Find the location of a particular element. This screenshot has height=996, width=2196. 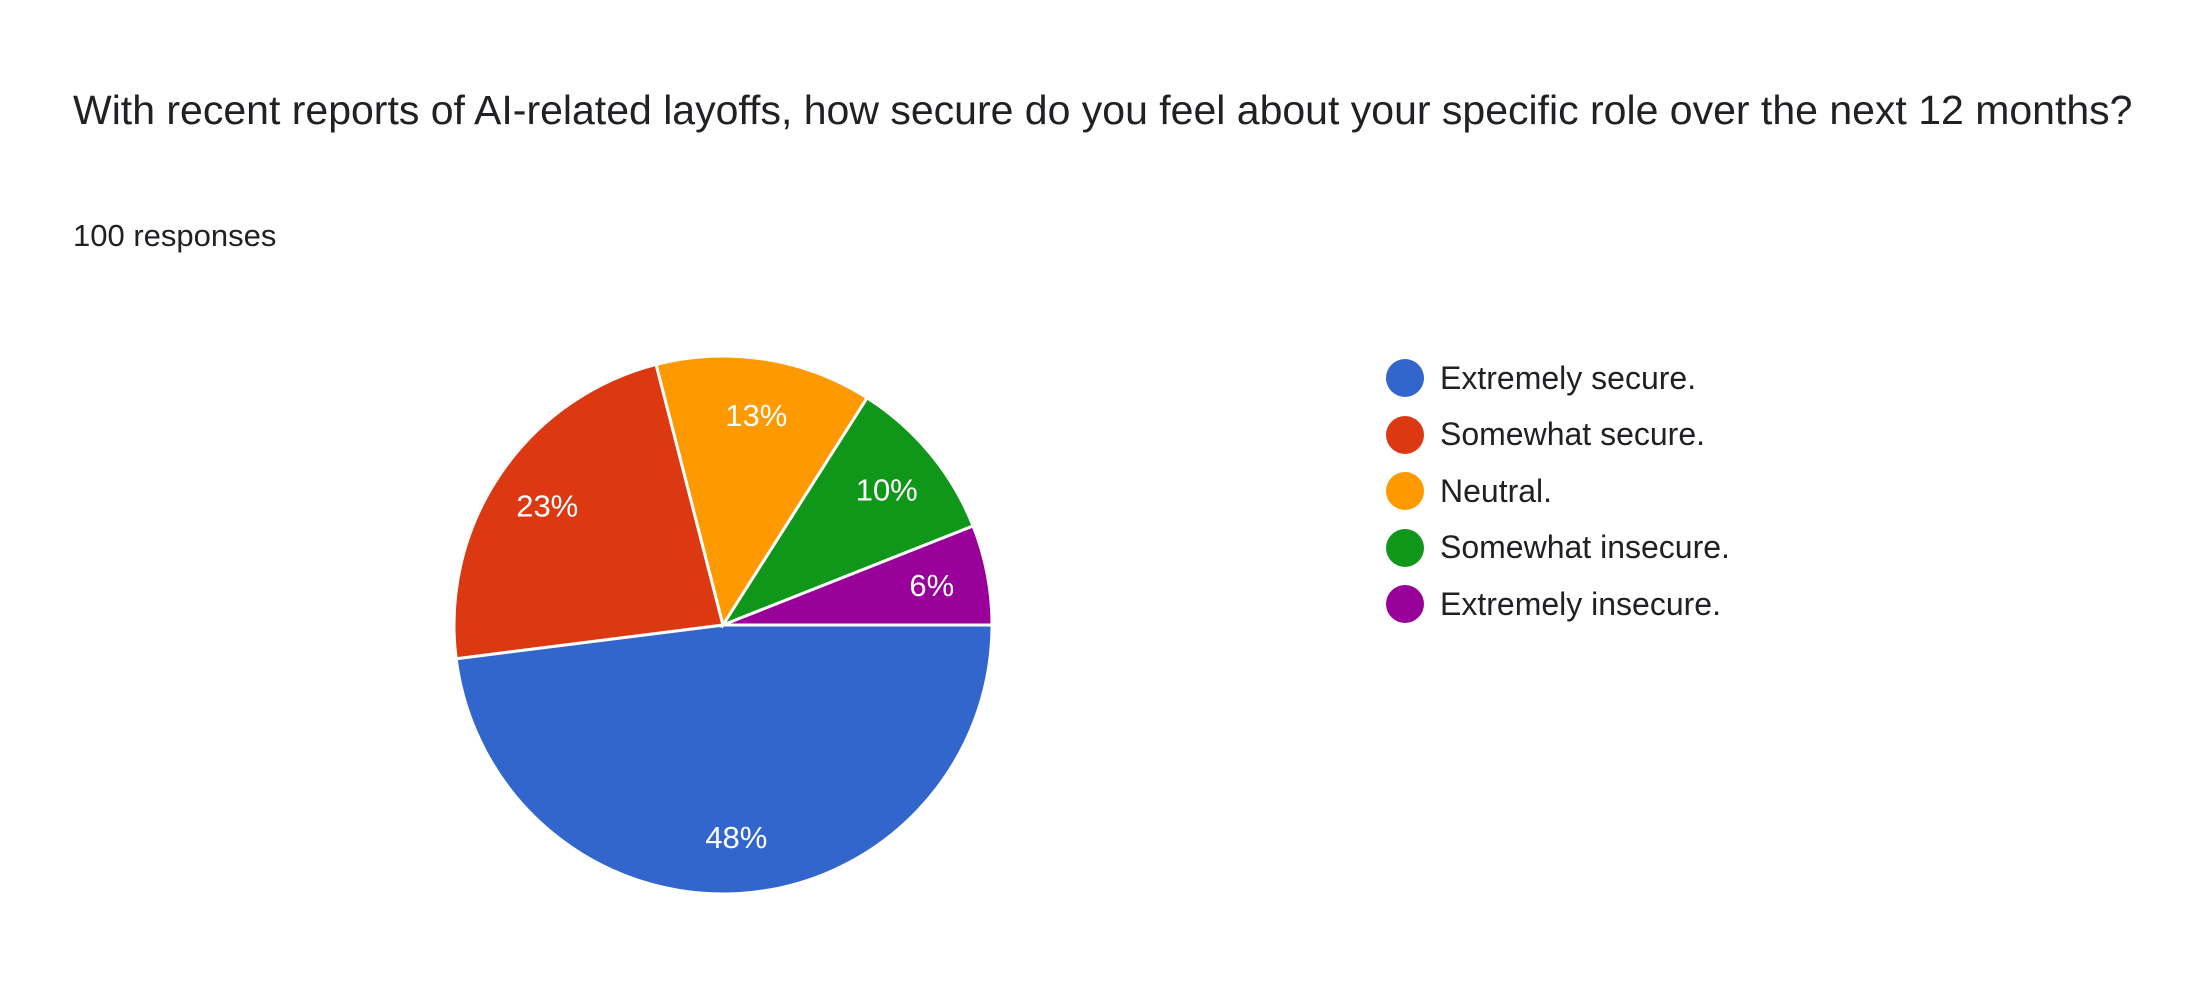

slice-label: 23% is located at coordinates (547, 506).